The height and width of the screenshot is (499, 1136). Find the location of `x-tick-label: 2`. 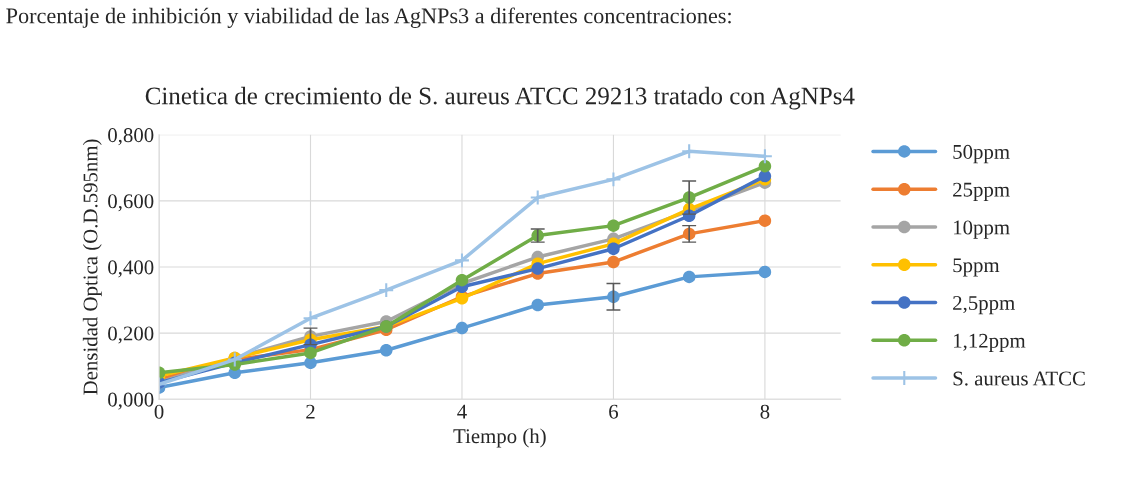

x-tick-label: 2 is located at coordinates (310, 411).